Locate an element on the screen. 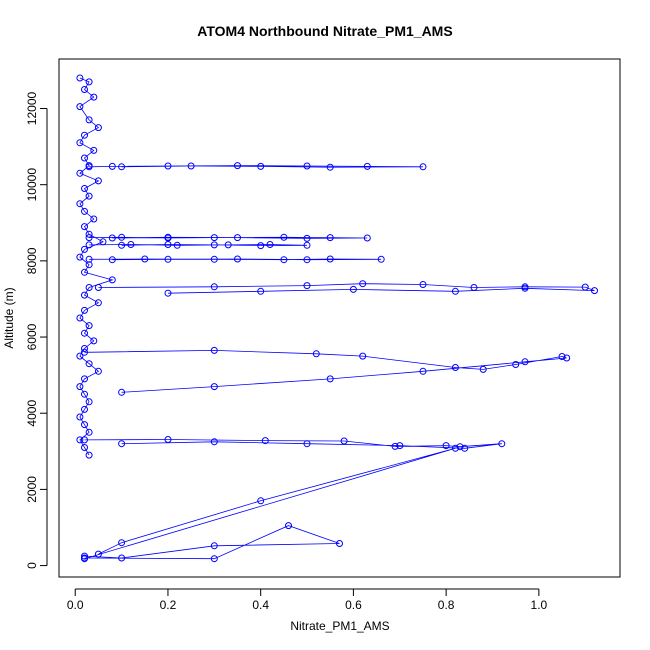 This screenshot has width=650, height=650. chart-title: ATOM4 Northbound Nitrate_PM1_AMS is located at coordinates (324, 31).